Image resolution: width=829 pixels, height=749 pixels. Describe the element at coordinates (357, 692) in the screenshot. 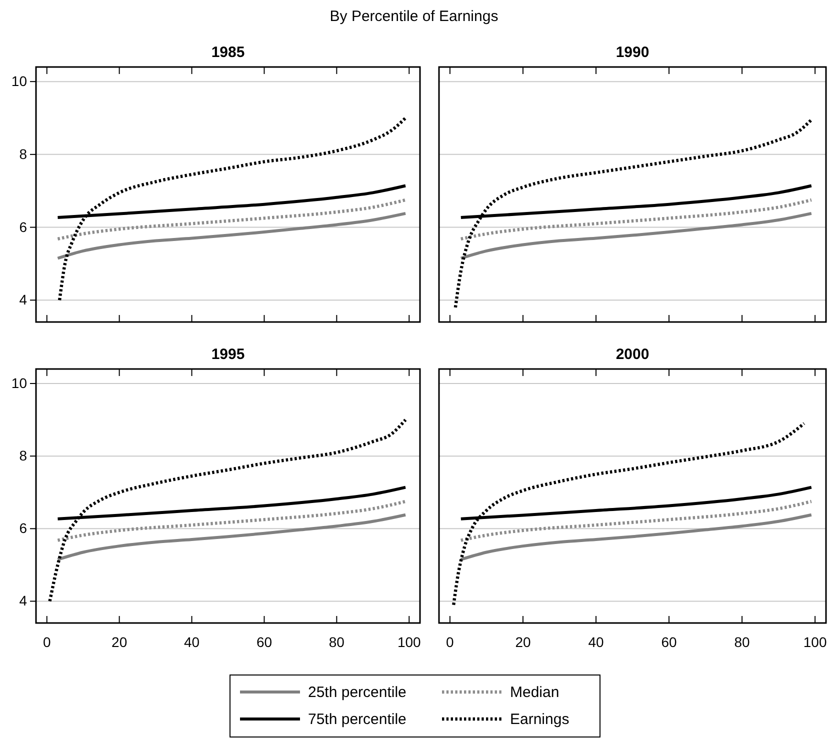

I see `legend-label: 25th percentile` at that location.